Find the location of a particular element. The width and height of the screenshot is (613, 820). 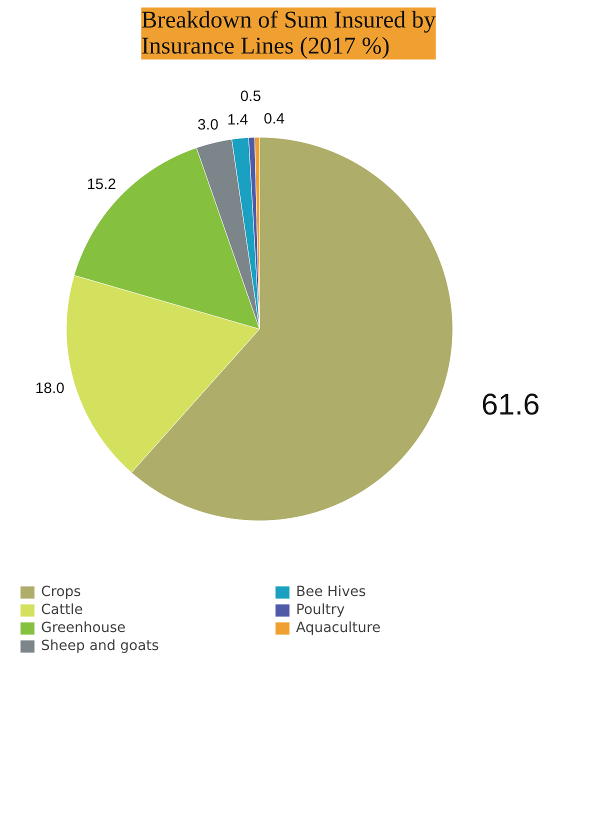

data-label: 15.2 is located at coordinates (101, 185).